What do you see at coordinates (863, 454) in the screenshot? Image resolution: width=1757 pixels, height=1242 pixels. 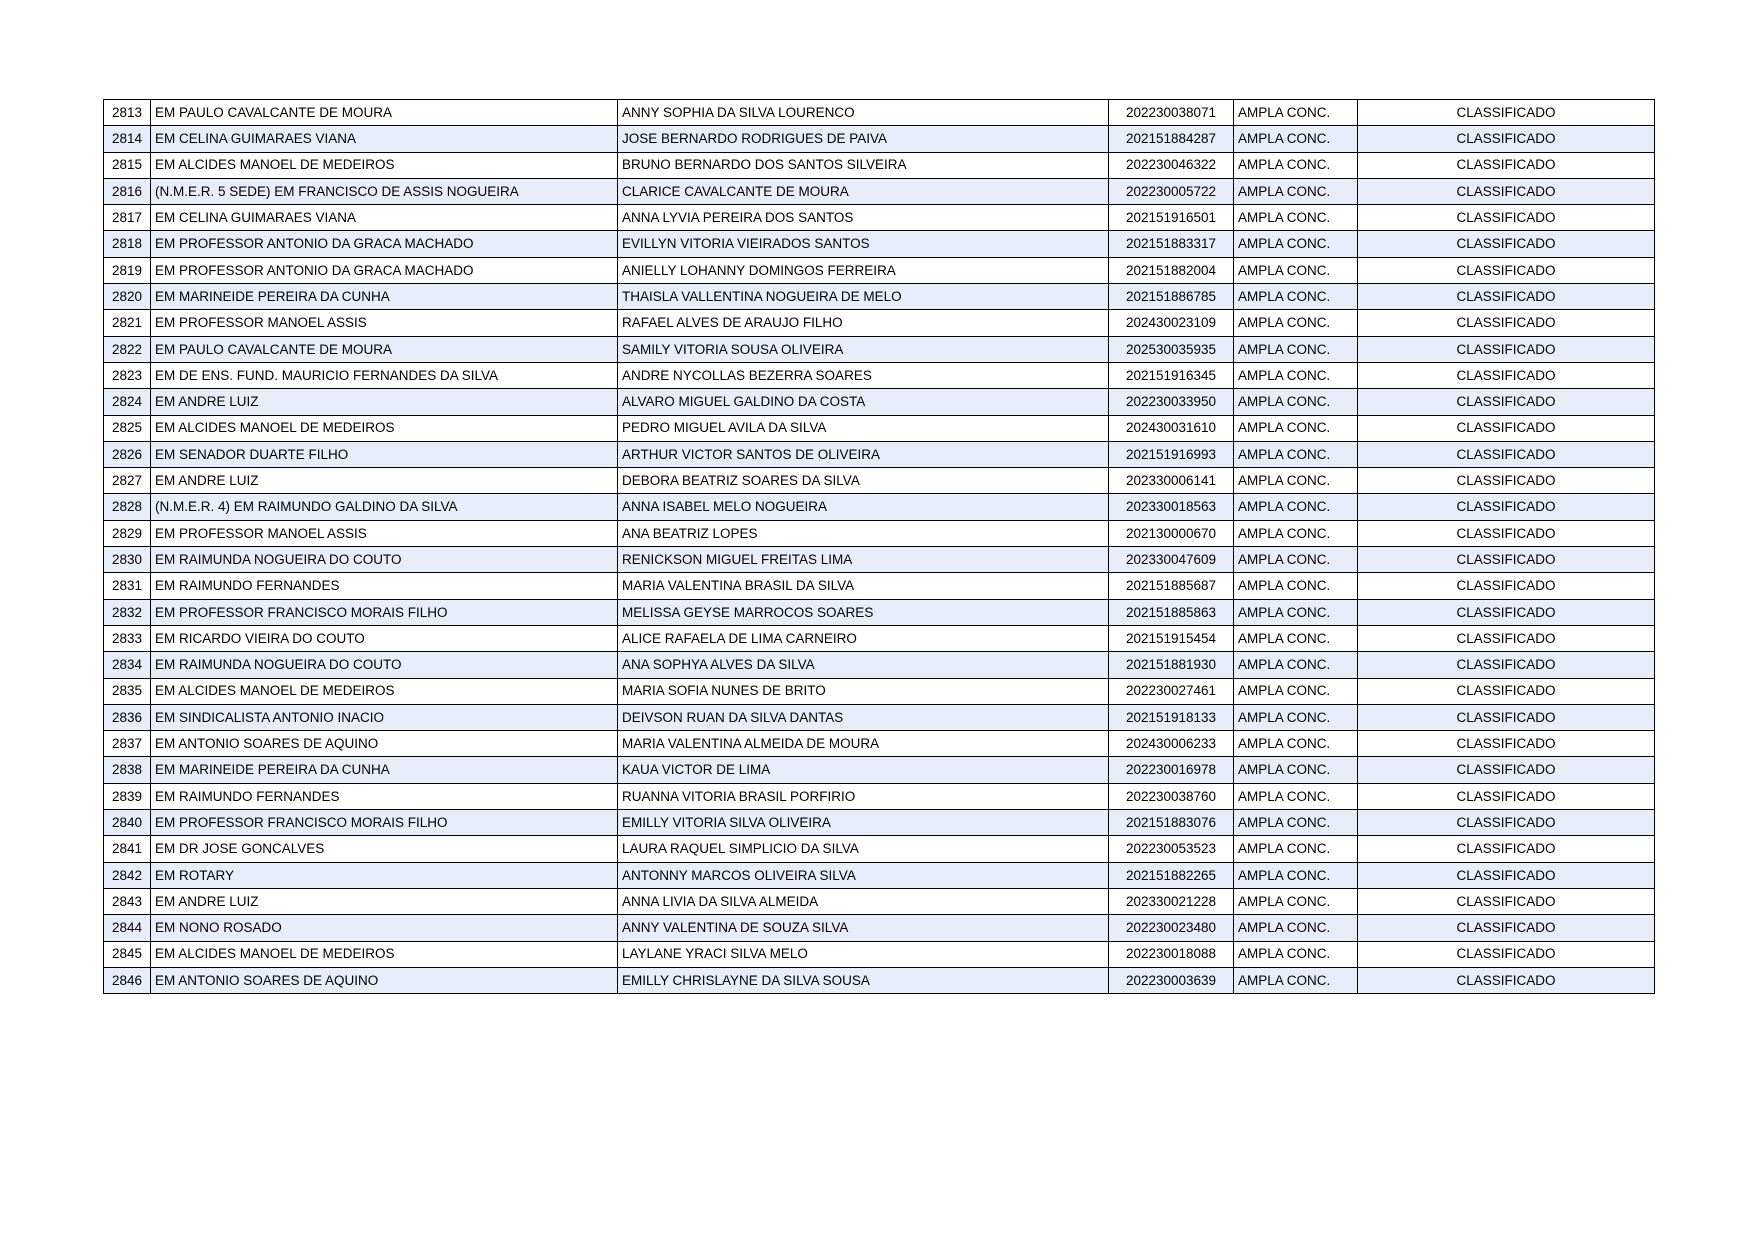 I see `candidate-cell: ARTHUR VICTOR SANTOS DE OLIVEIRA` at bounding box center [863, 454].